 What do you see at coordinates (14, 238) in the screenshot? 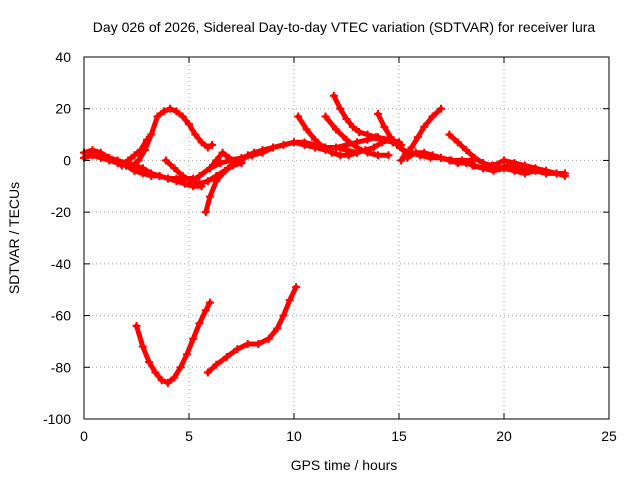
I see `y-axis-label: SDTVAR / TECUs` at bounding box center [14, 238].